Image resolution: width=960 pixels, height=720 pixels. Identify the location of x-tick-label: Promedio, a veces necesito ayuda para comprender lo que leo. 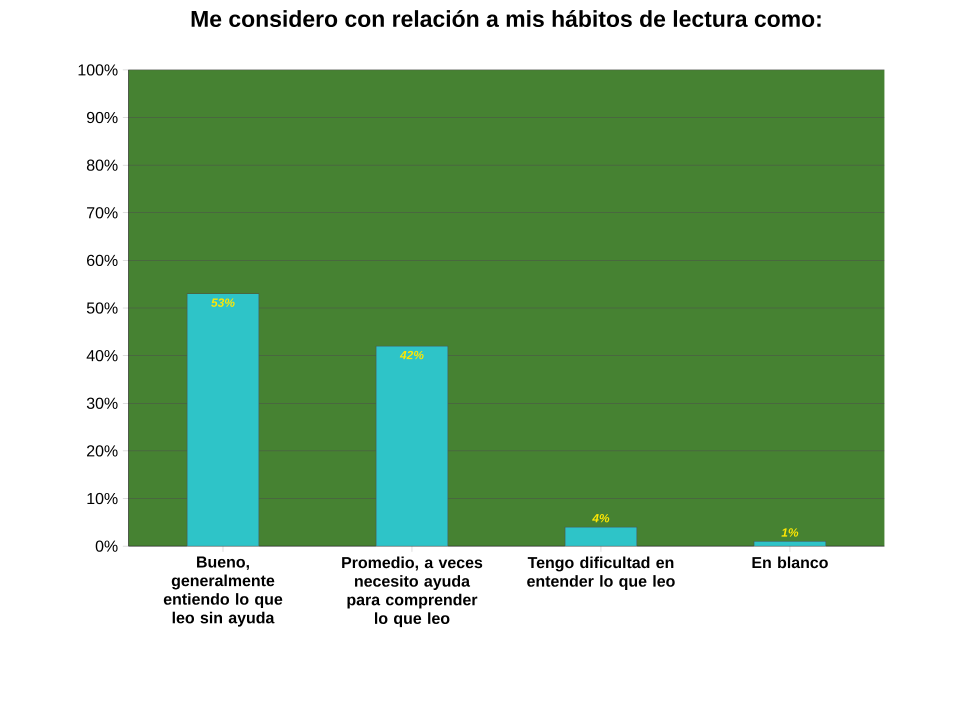
(412, 592).